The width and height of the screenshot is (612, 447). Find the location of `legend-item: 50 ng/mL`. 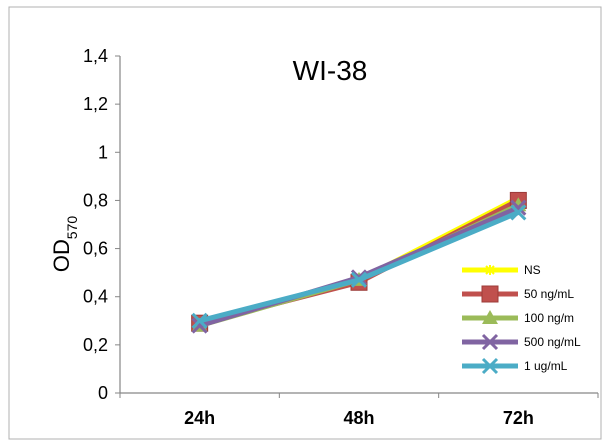

legend-item: 50 ng/mL is located at coordinates (518, 294).